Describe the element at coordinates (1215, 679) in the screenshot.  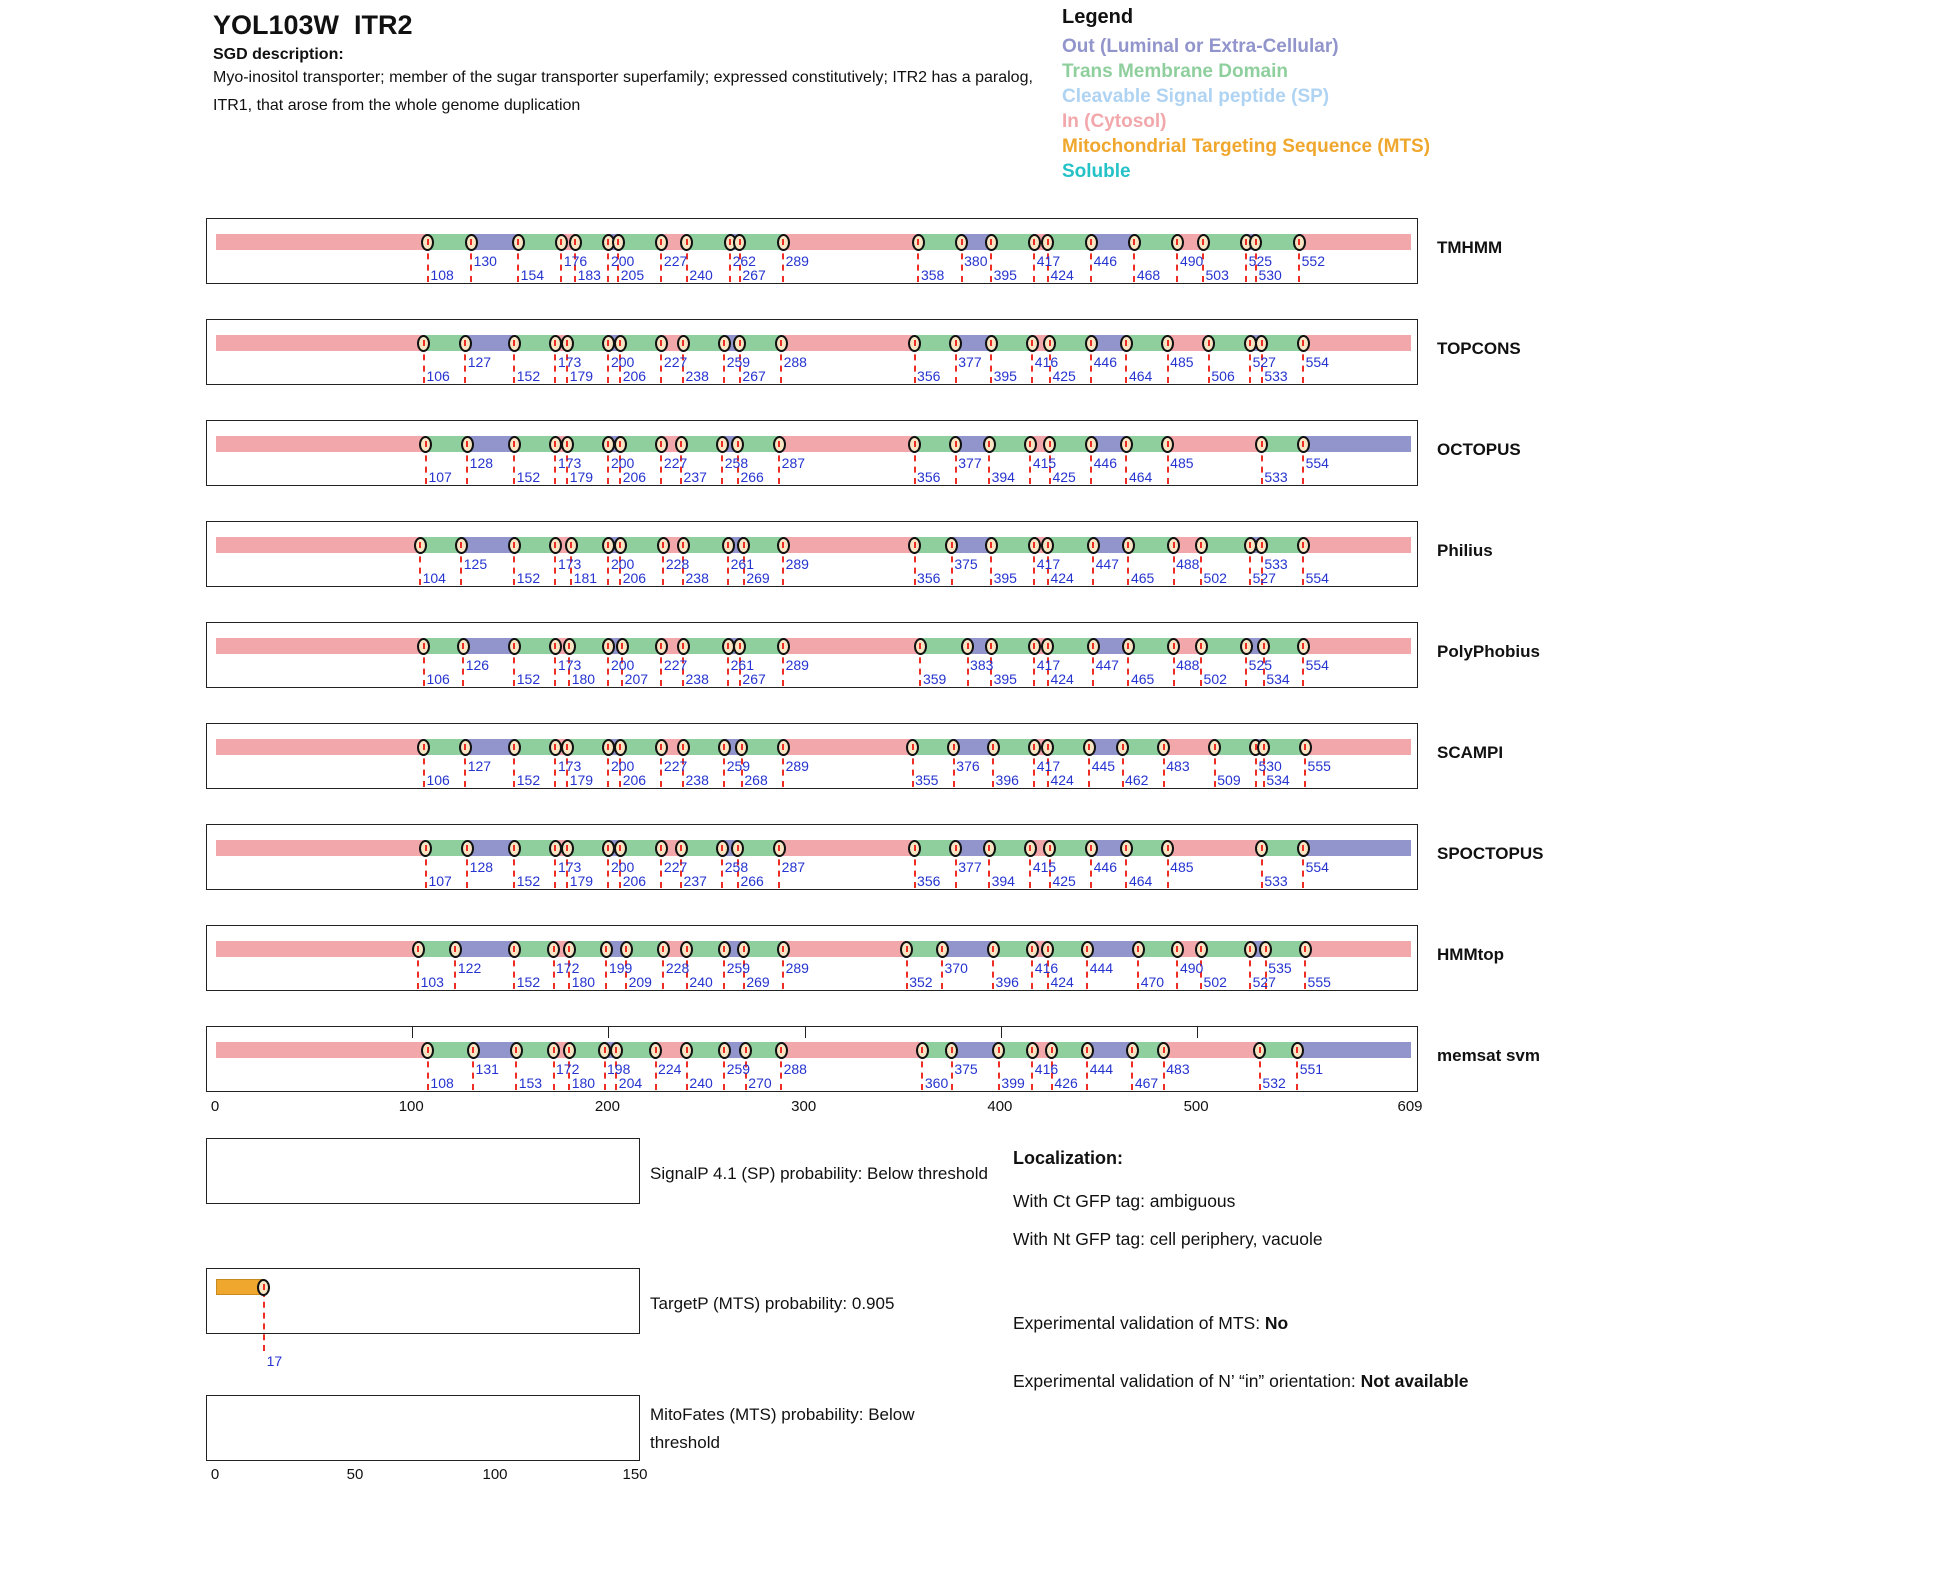
I see `boundary-position-label: 502` at that location.